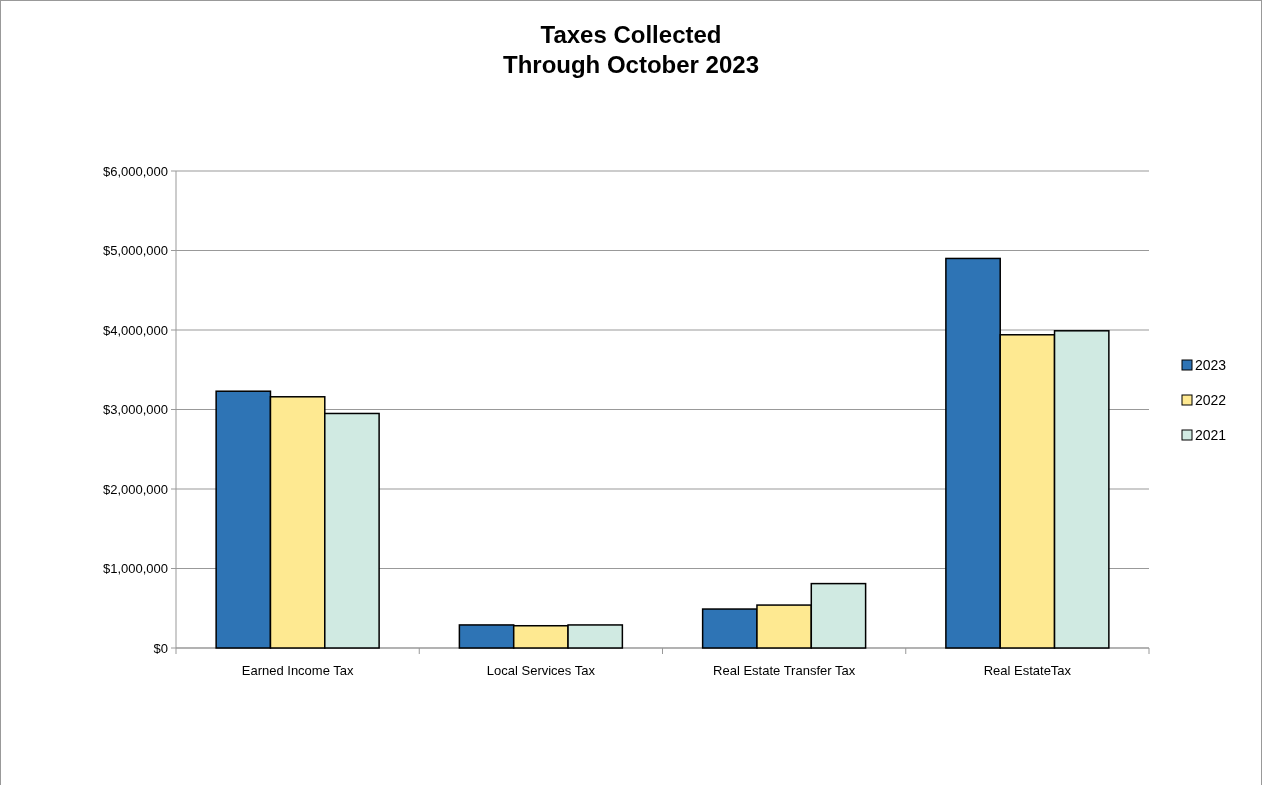 The width and height of the screenshot is (1262, 785). What do you see at coordinates (135, 251) in the screenshot?
I see `y-tick-label: $5,000,000` at bounding box center [135, 251].